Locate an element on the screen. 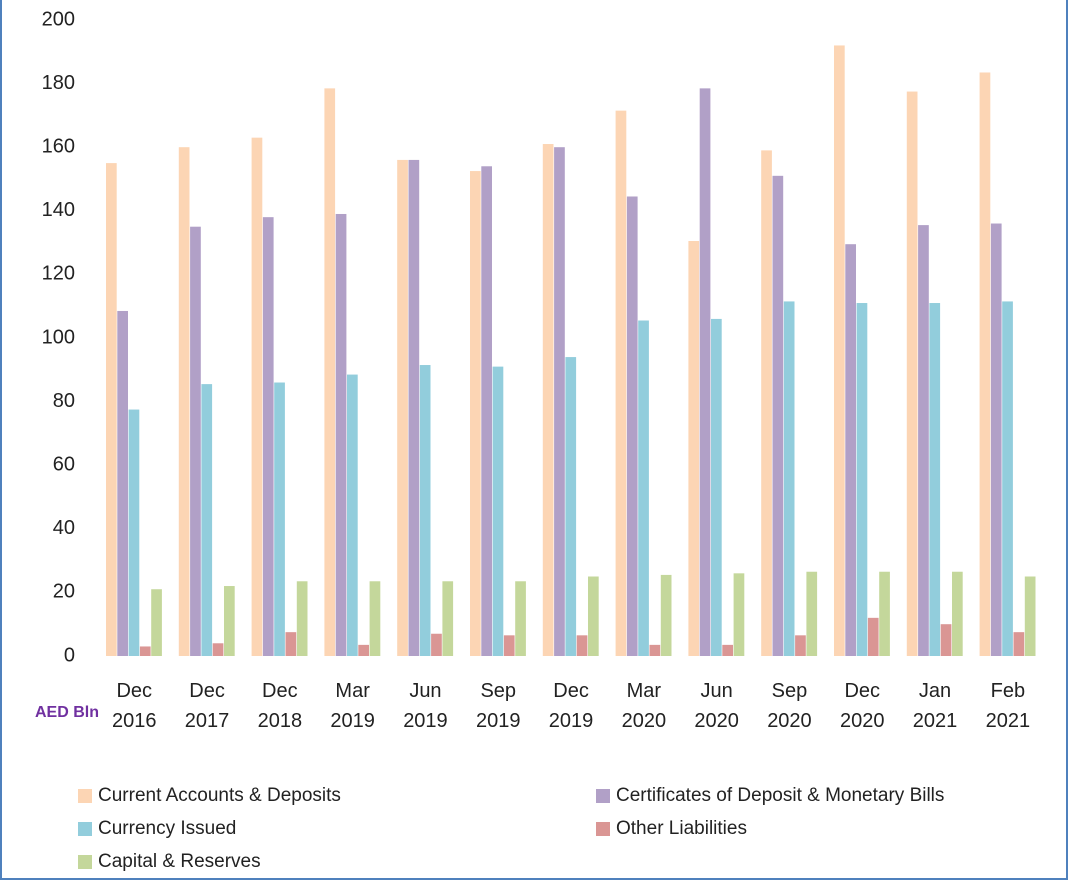 This screenshot has height=880, width=1068. x-tick-line: 2017 is located at coordinates (207, 721).